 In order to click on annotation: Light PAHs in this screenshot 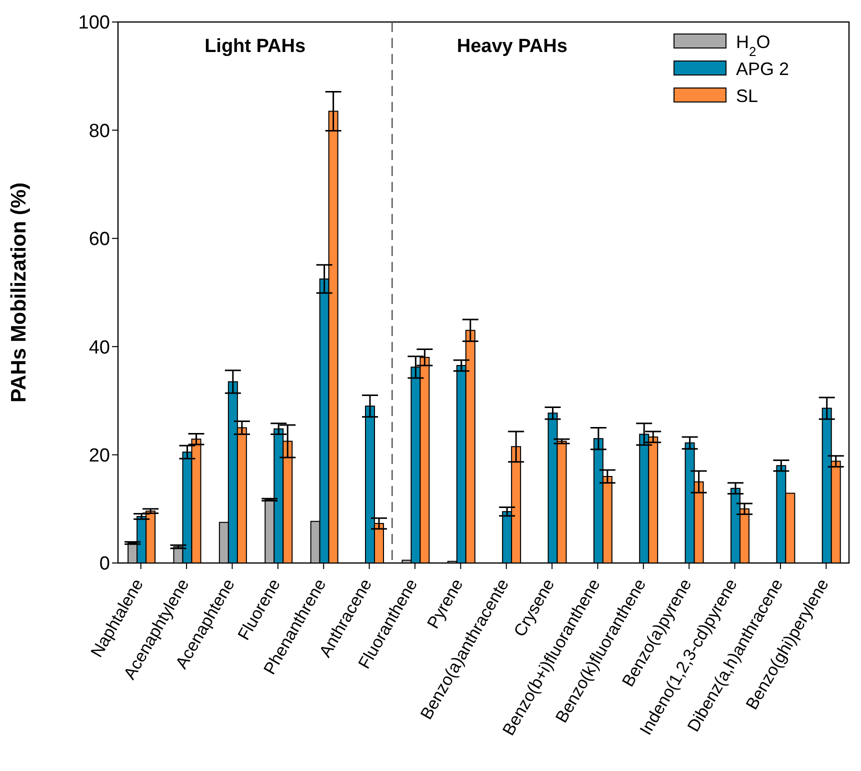, I will do `click(255, 46)`.